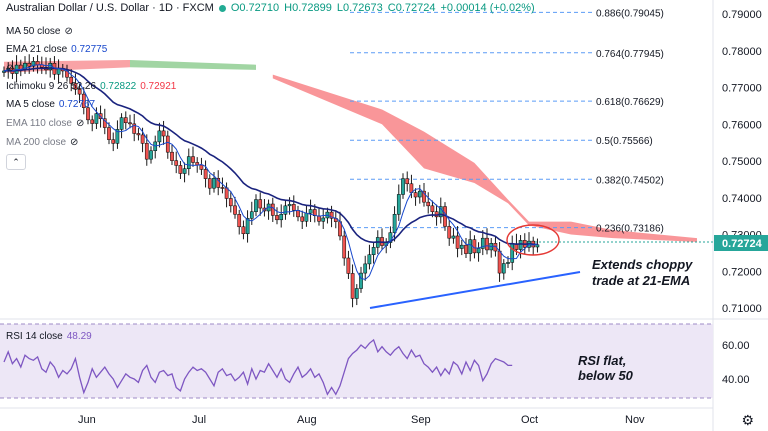  I want to click on legend-ma50: MA 50 close ⊘, so click(39, 31).